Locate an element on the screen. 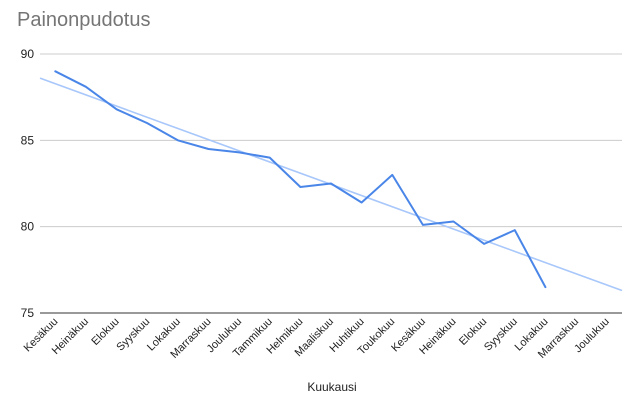 This screenshot has width=637, height=407. y-tick-label: 80 is located at coordinates (28, 227).